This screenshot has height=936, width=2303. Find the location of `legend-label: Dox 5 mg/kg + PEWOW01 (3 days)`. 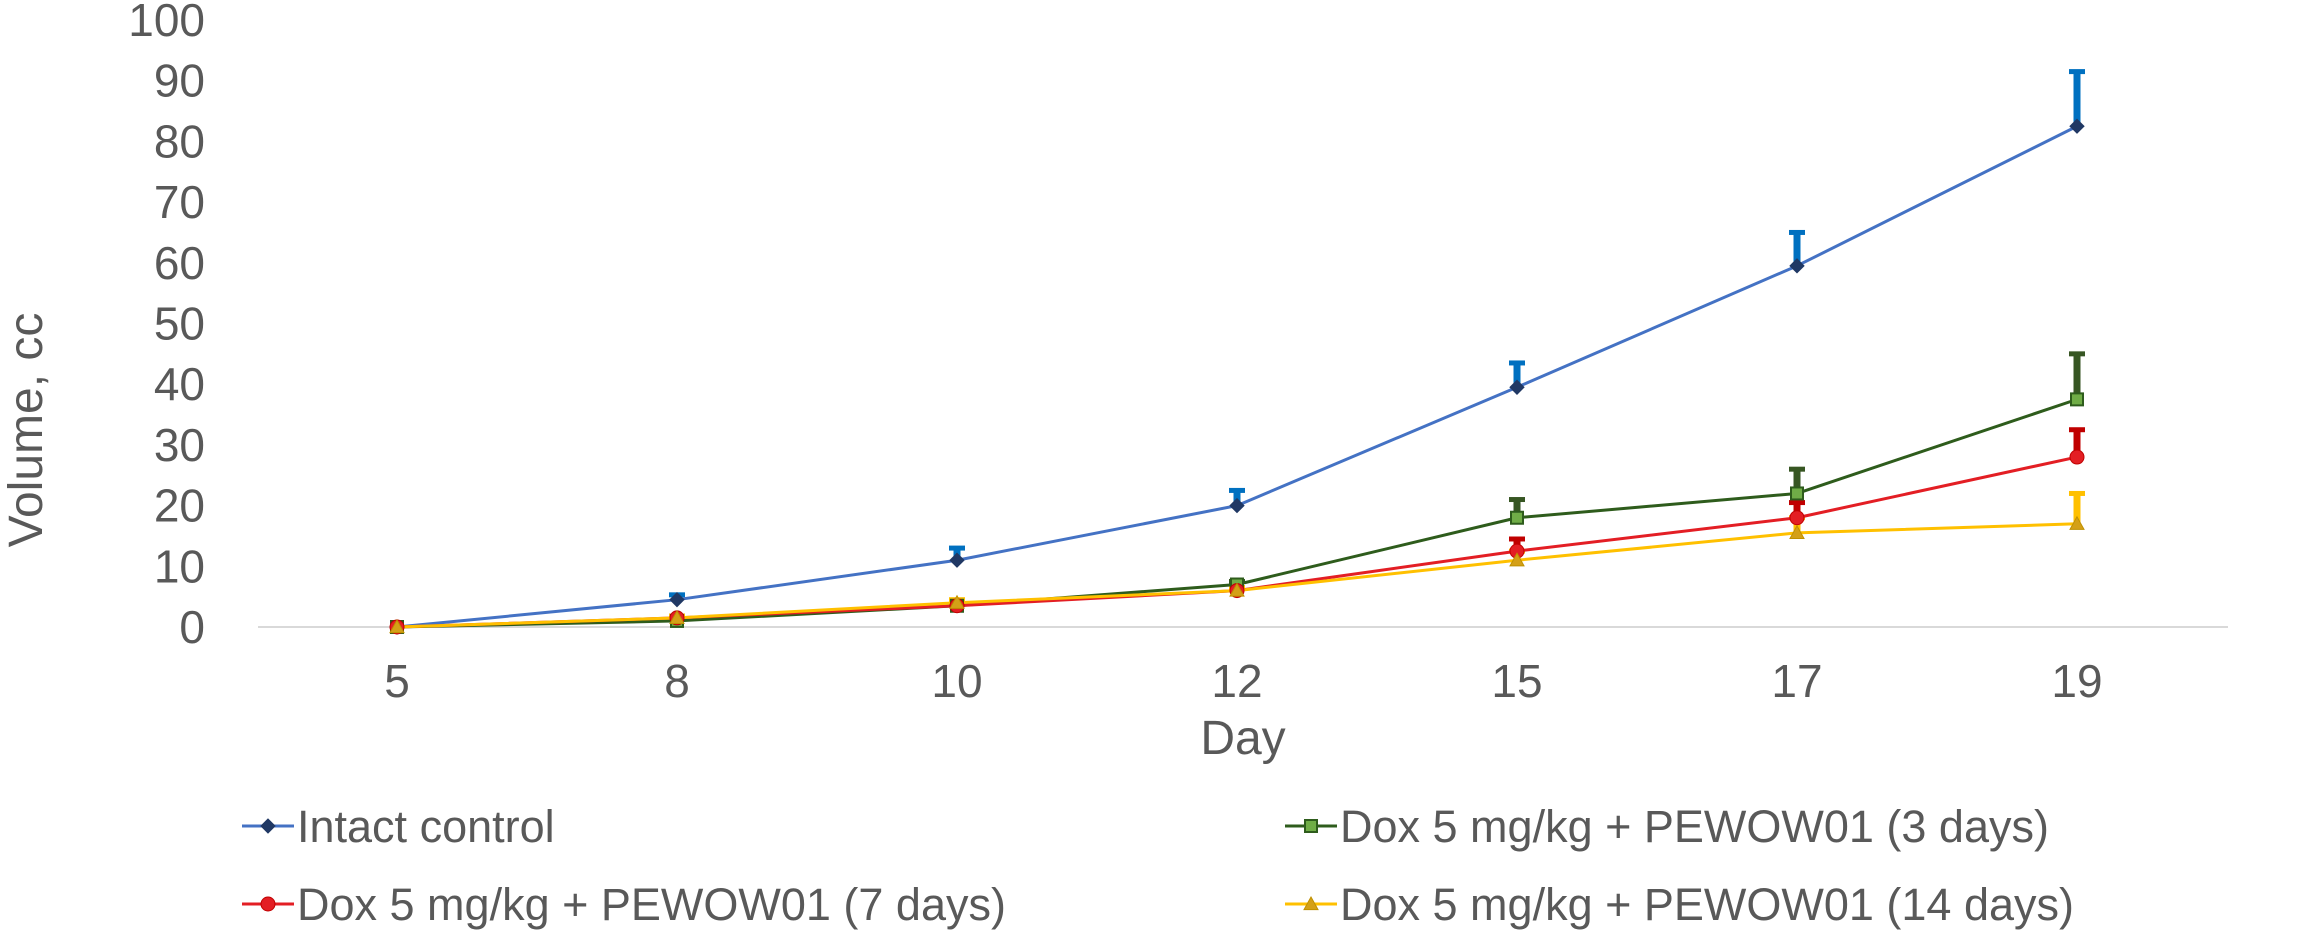

legend-label: Dox 5 mg/kg + PEWOW01 (3 days) is located at coordinates (1694, 826).